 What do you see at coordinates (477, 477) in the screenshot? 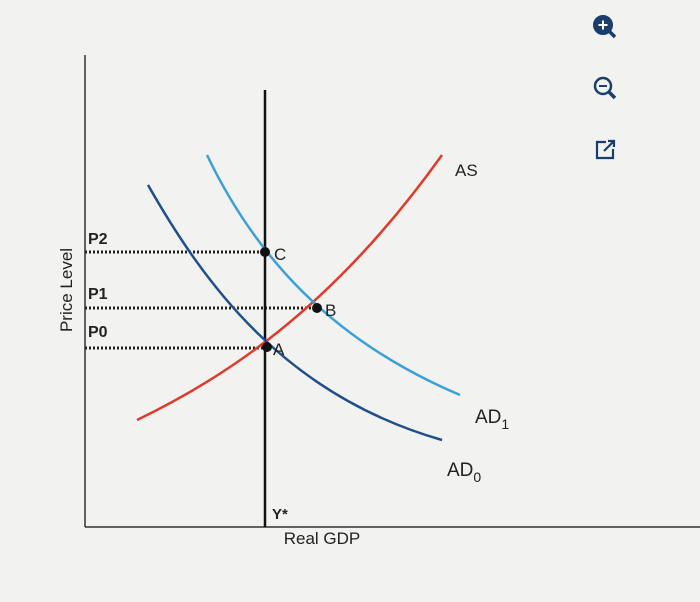
I see `ad0-label-sub: 0` at bounding box center [477, 477].